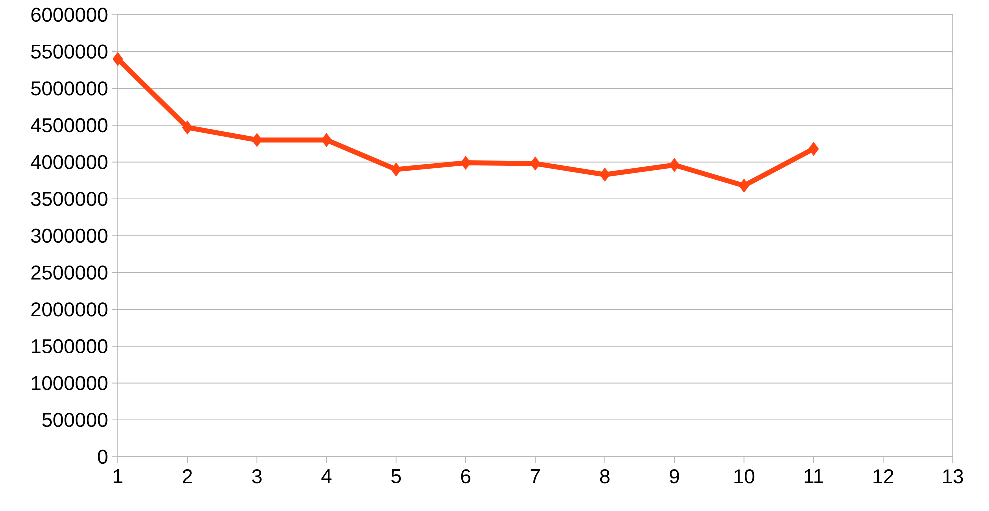  What do you see at coordinates (814, 477) in the screenshot?
I see `x-tick-label: 11` at bounding box center [814, 477].